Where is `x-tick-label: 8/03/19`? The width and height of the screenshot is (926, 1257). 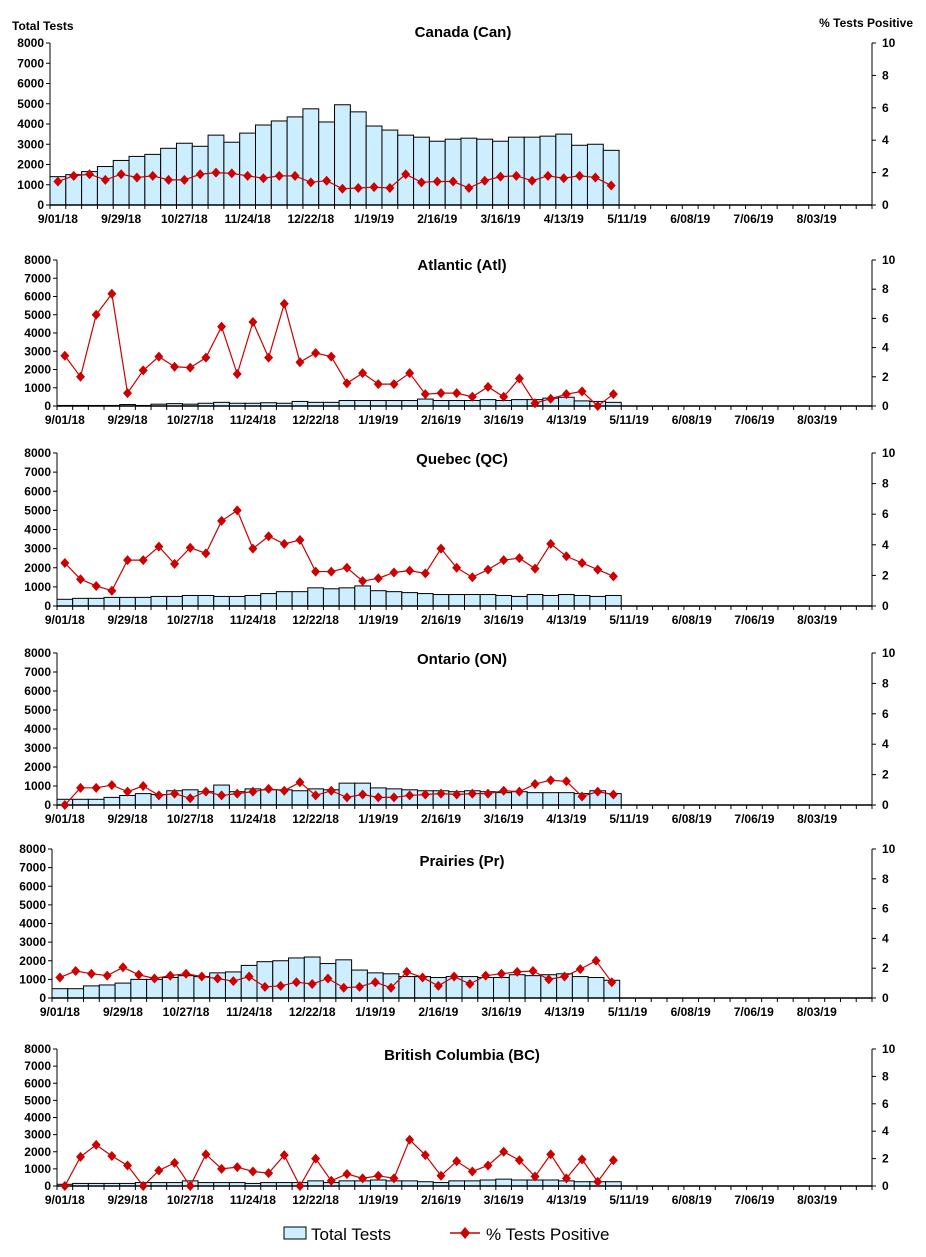
x-tick-label: 8/03/19 is located at coordinates (817, 819).